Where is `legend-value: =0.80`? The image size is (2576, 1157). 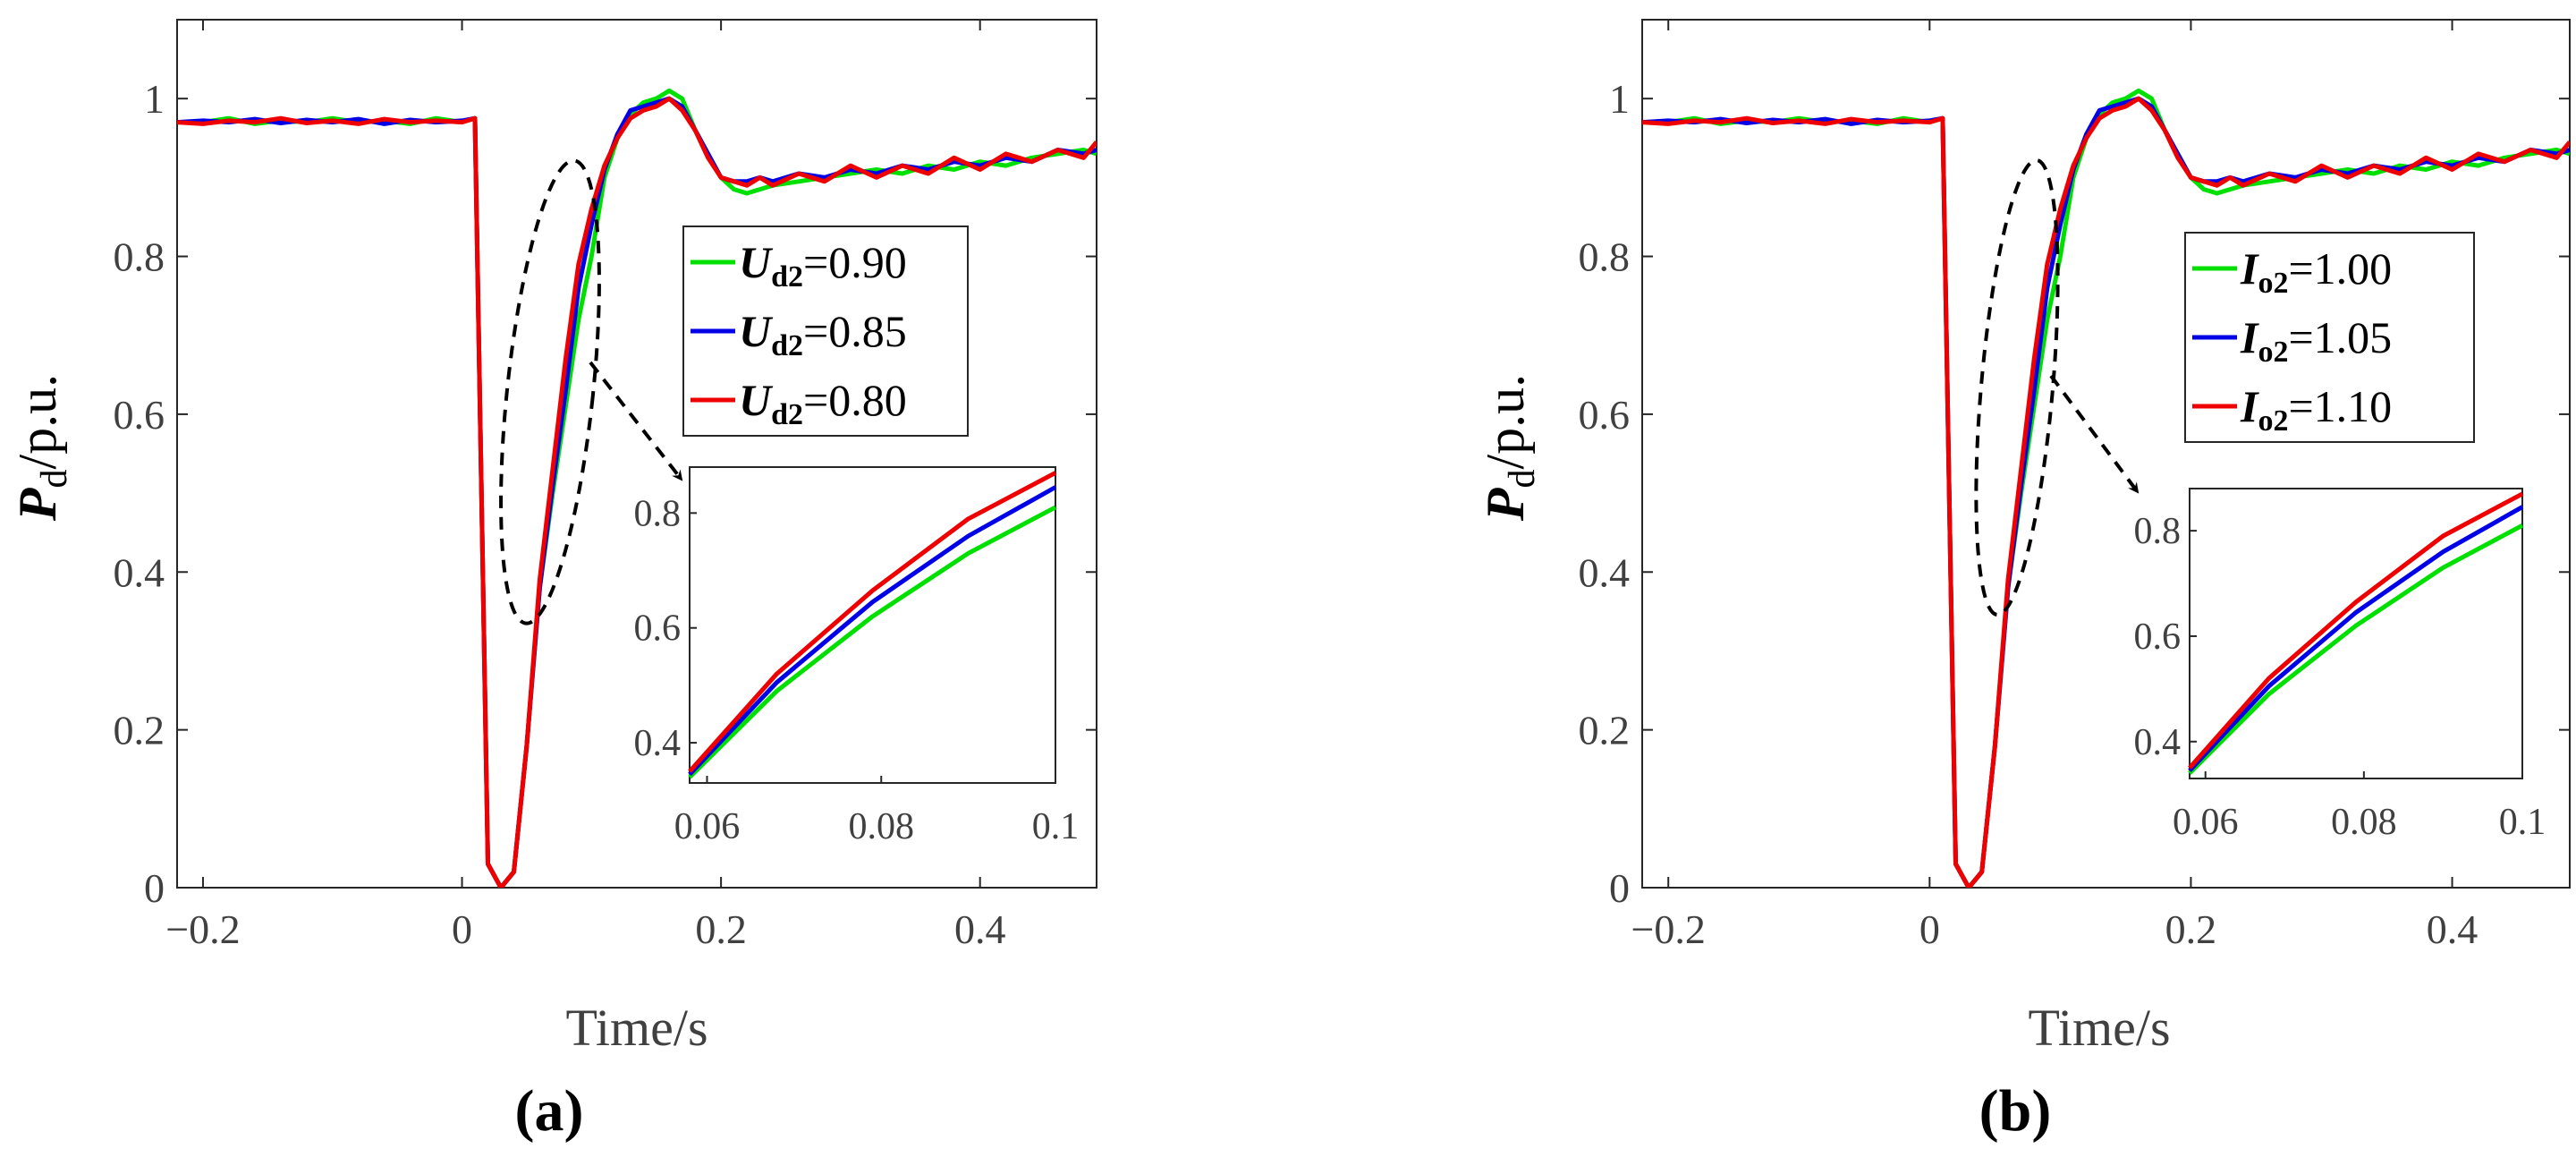
legend-value: =0.80 is located at coordinates (855, 400).